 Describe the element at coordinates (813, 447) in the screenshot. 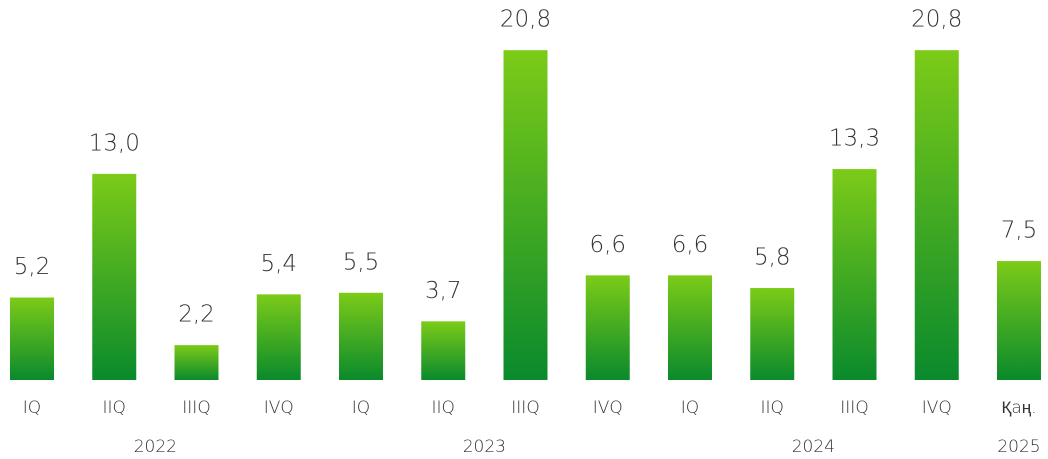

I see `year-label: 2024` at that location.